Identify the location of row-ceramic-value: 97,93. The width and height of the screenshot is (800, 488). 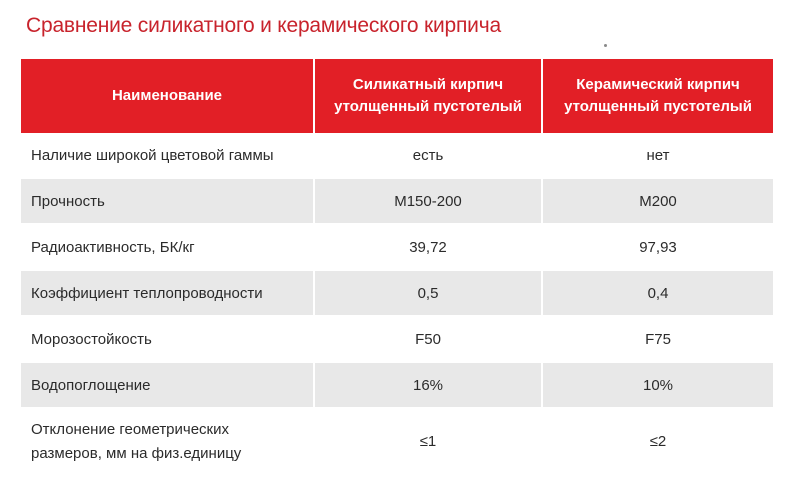
(657, 247).